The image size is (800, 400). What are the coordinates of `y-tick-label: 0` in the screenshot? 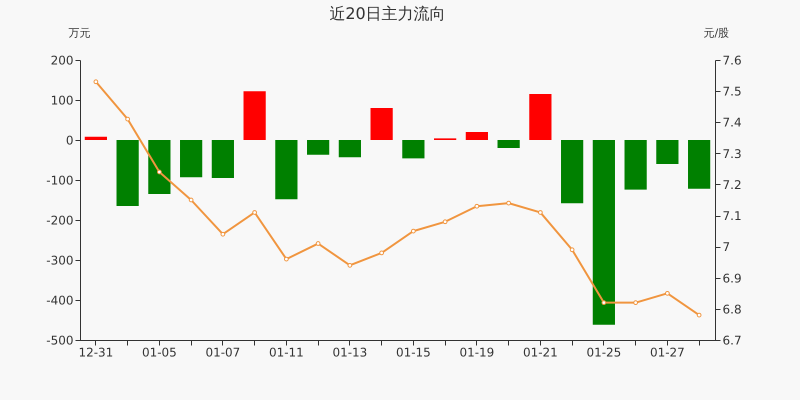 It's located at (70, 141).